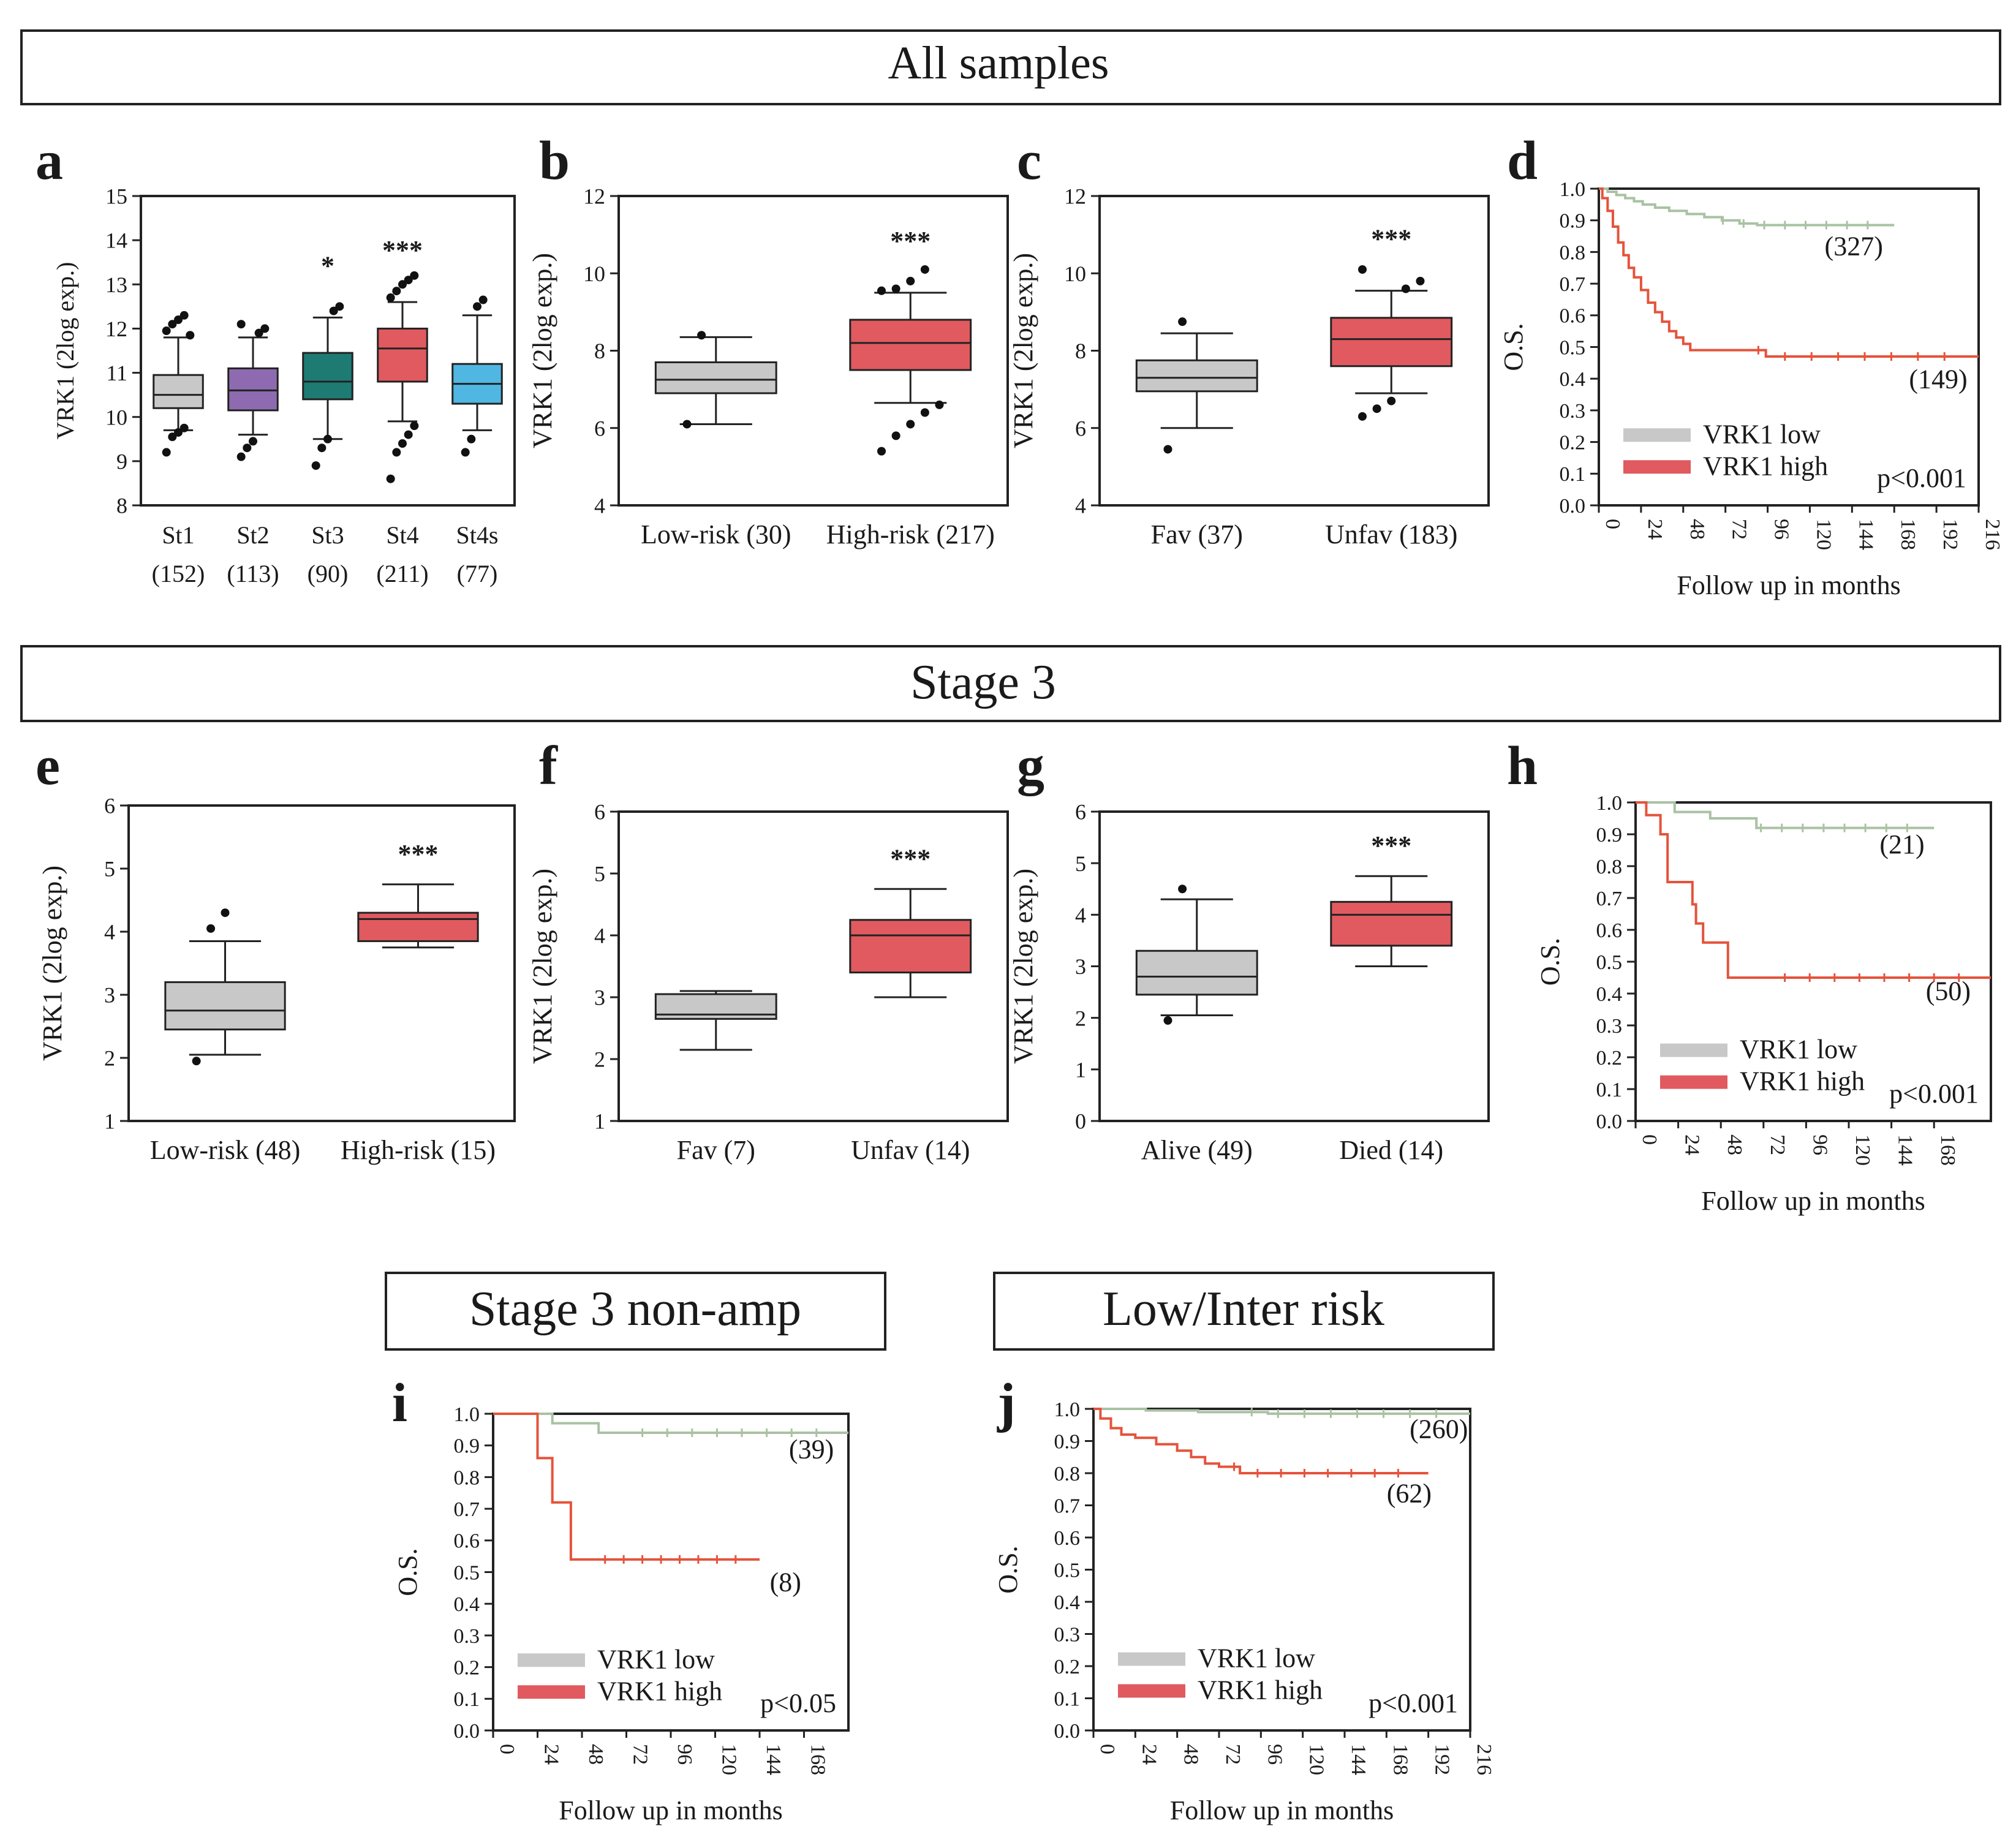 The image size is (2016, 1845). I want to click on y-tick-label: 0, so click(1080, 1121).